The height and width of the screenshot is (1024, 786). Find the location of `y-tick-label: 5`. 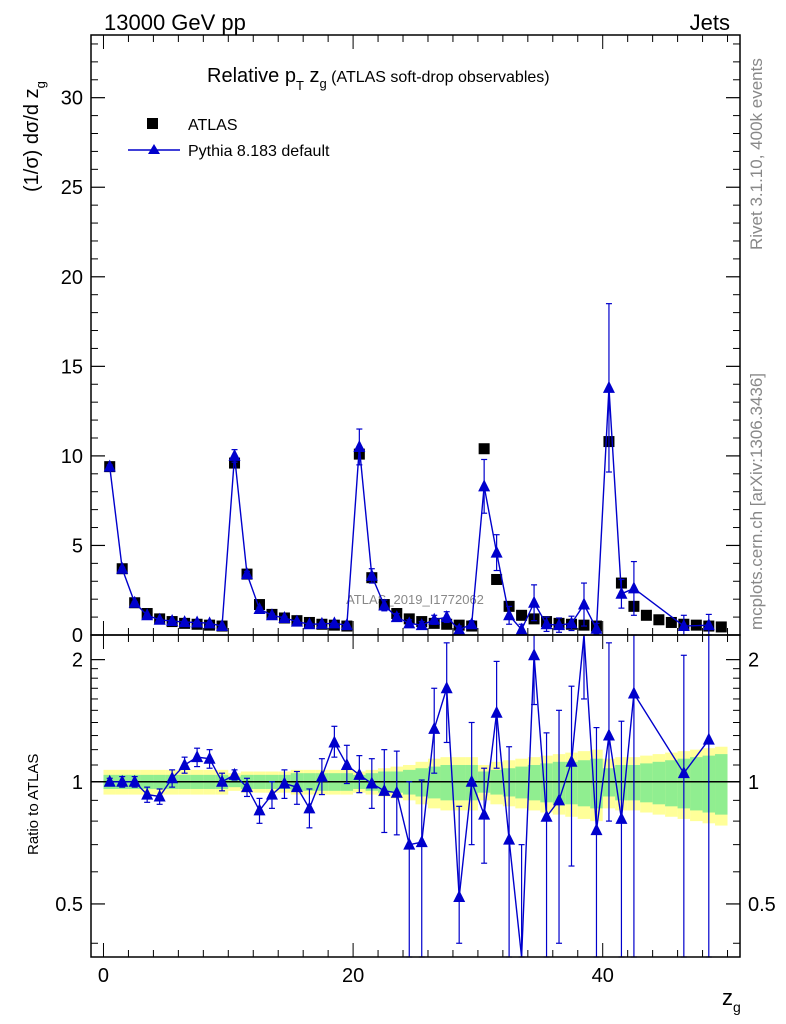

y-tick-label: 5 is located at coordinates (77, 546).